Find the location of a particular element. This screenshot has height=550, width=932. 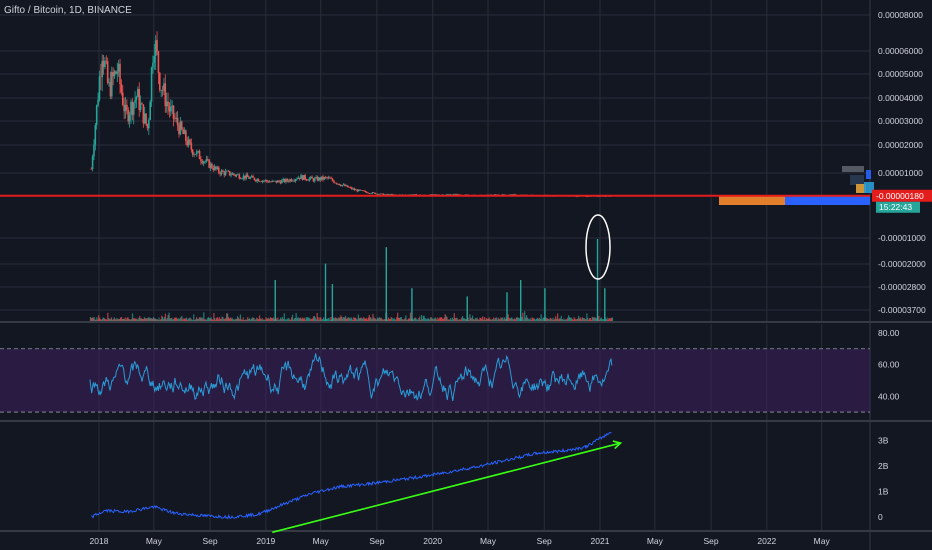

price-tick-label: 0.00008000 is located at coordinates (900, 15).